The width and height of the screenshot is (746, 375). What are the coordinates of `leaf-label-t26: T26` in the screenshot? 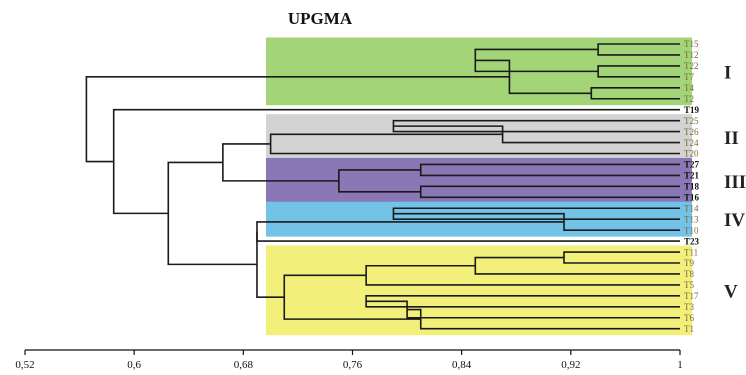 It's located at (691, 132).